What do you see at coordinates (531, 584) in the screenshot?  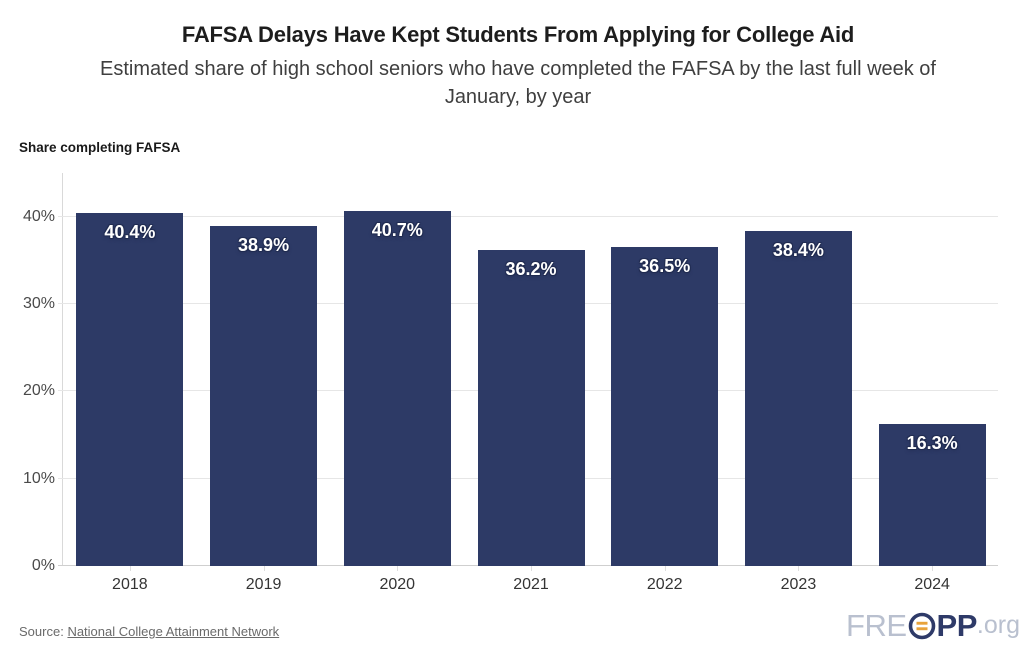 I see `x-tick-label-2021: 2021` at bounding box center [531, 584].